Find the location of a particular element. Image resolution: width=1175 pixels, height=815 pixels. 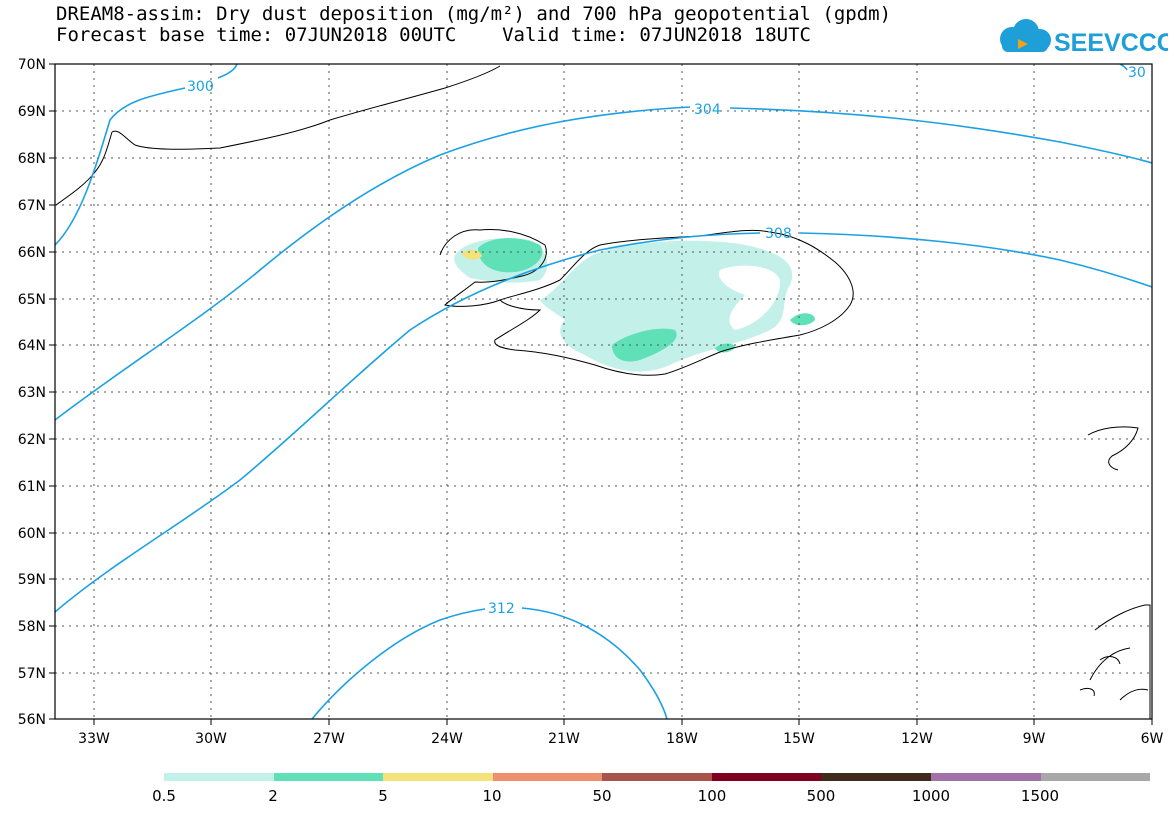

contour-300-east is located at coordinates (1123, 67).